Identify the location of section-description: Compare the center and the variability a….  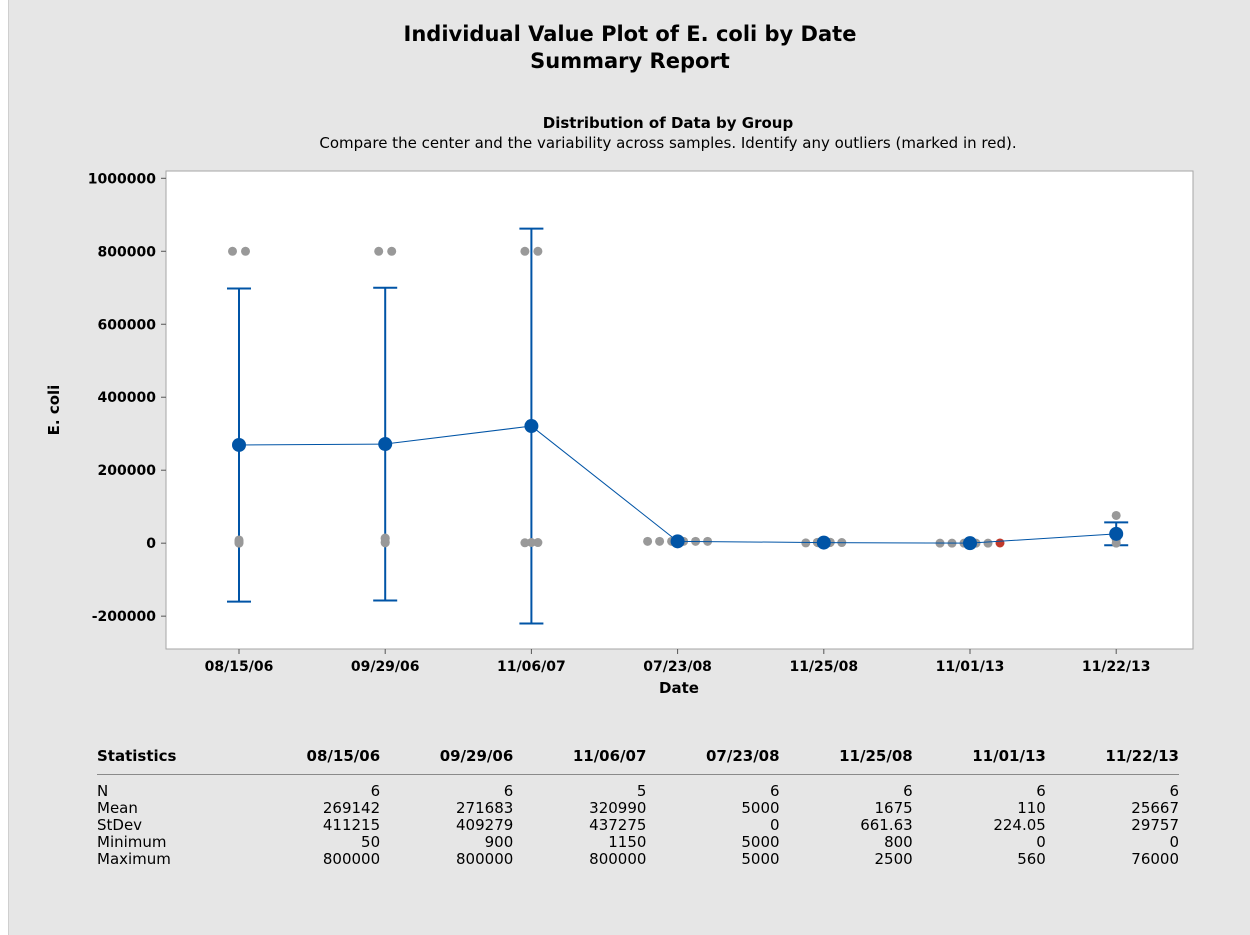
(668, 143).